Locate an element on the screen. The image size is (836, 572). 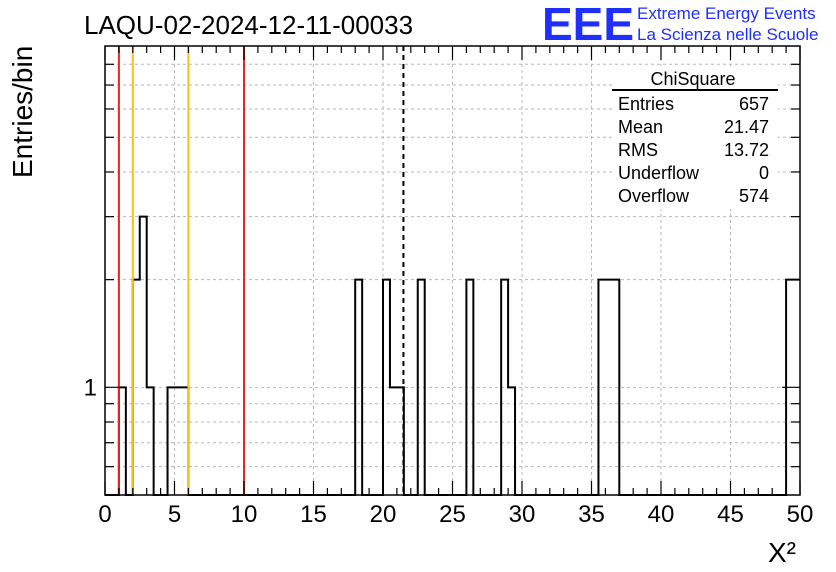
x-tick-labels: 0 5 10 15 20 25 30 35 40 45 50 is located at coordinates (455, 514).